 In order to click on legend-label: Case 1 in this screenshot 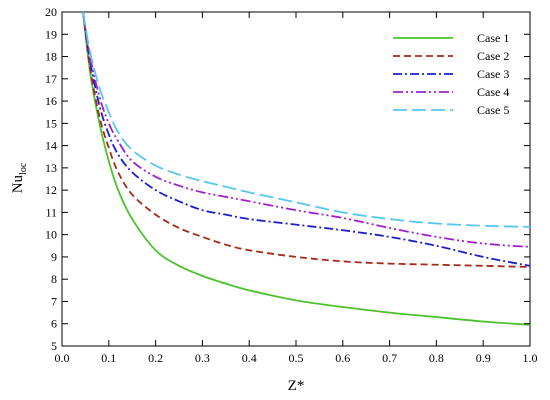, I will do `click(493, 38)`.